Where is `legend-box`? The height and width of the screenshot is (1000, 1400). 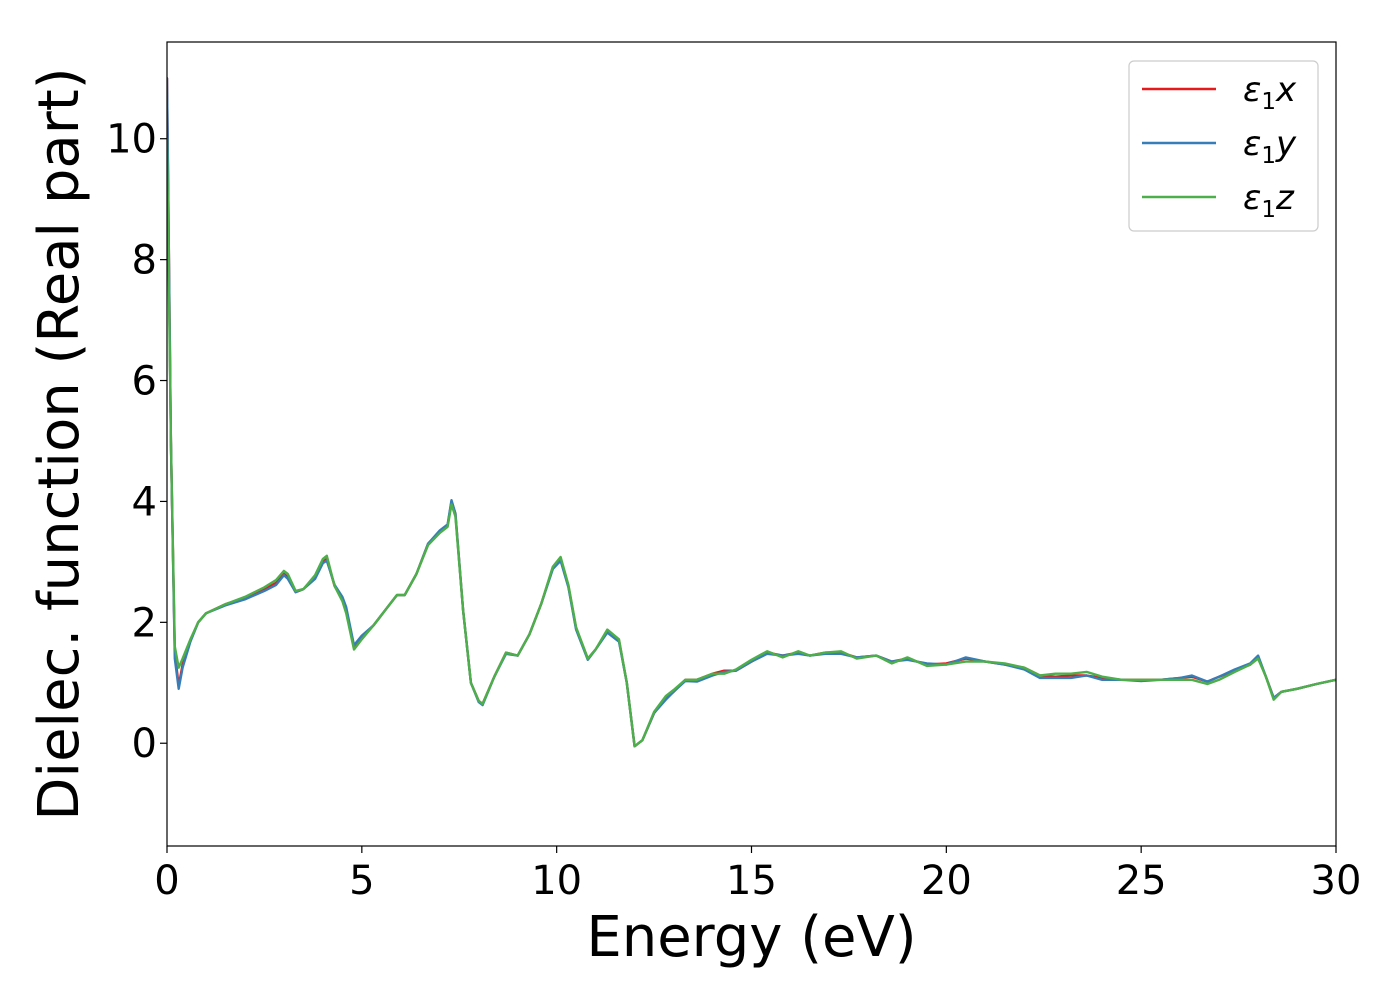
legend-box is located at coordinates (1223, 146).